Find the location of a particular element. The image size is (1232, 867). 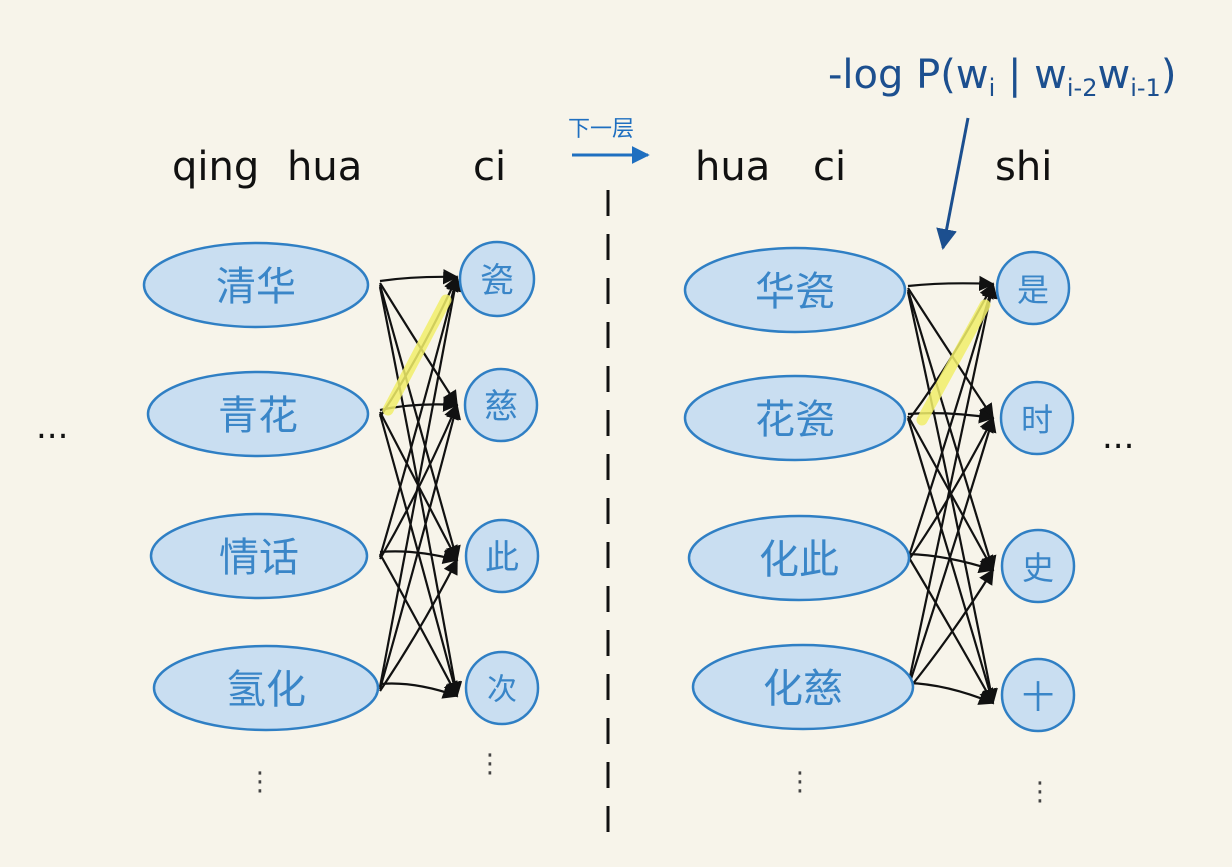

right-edge-bundle is located at coordinates (952, 490).